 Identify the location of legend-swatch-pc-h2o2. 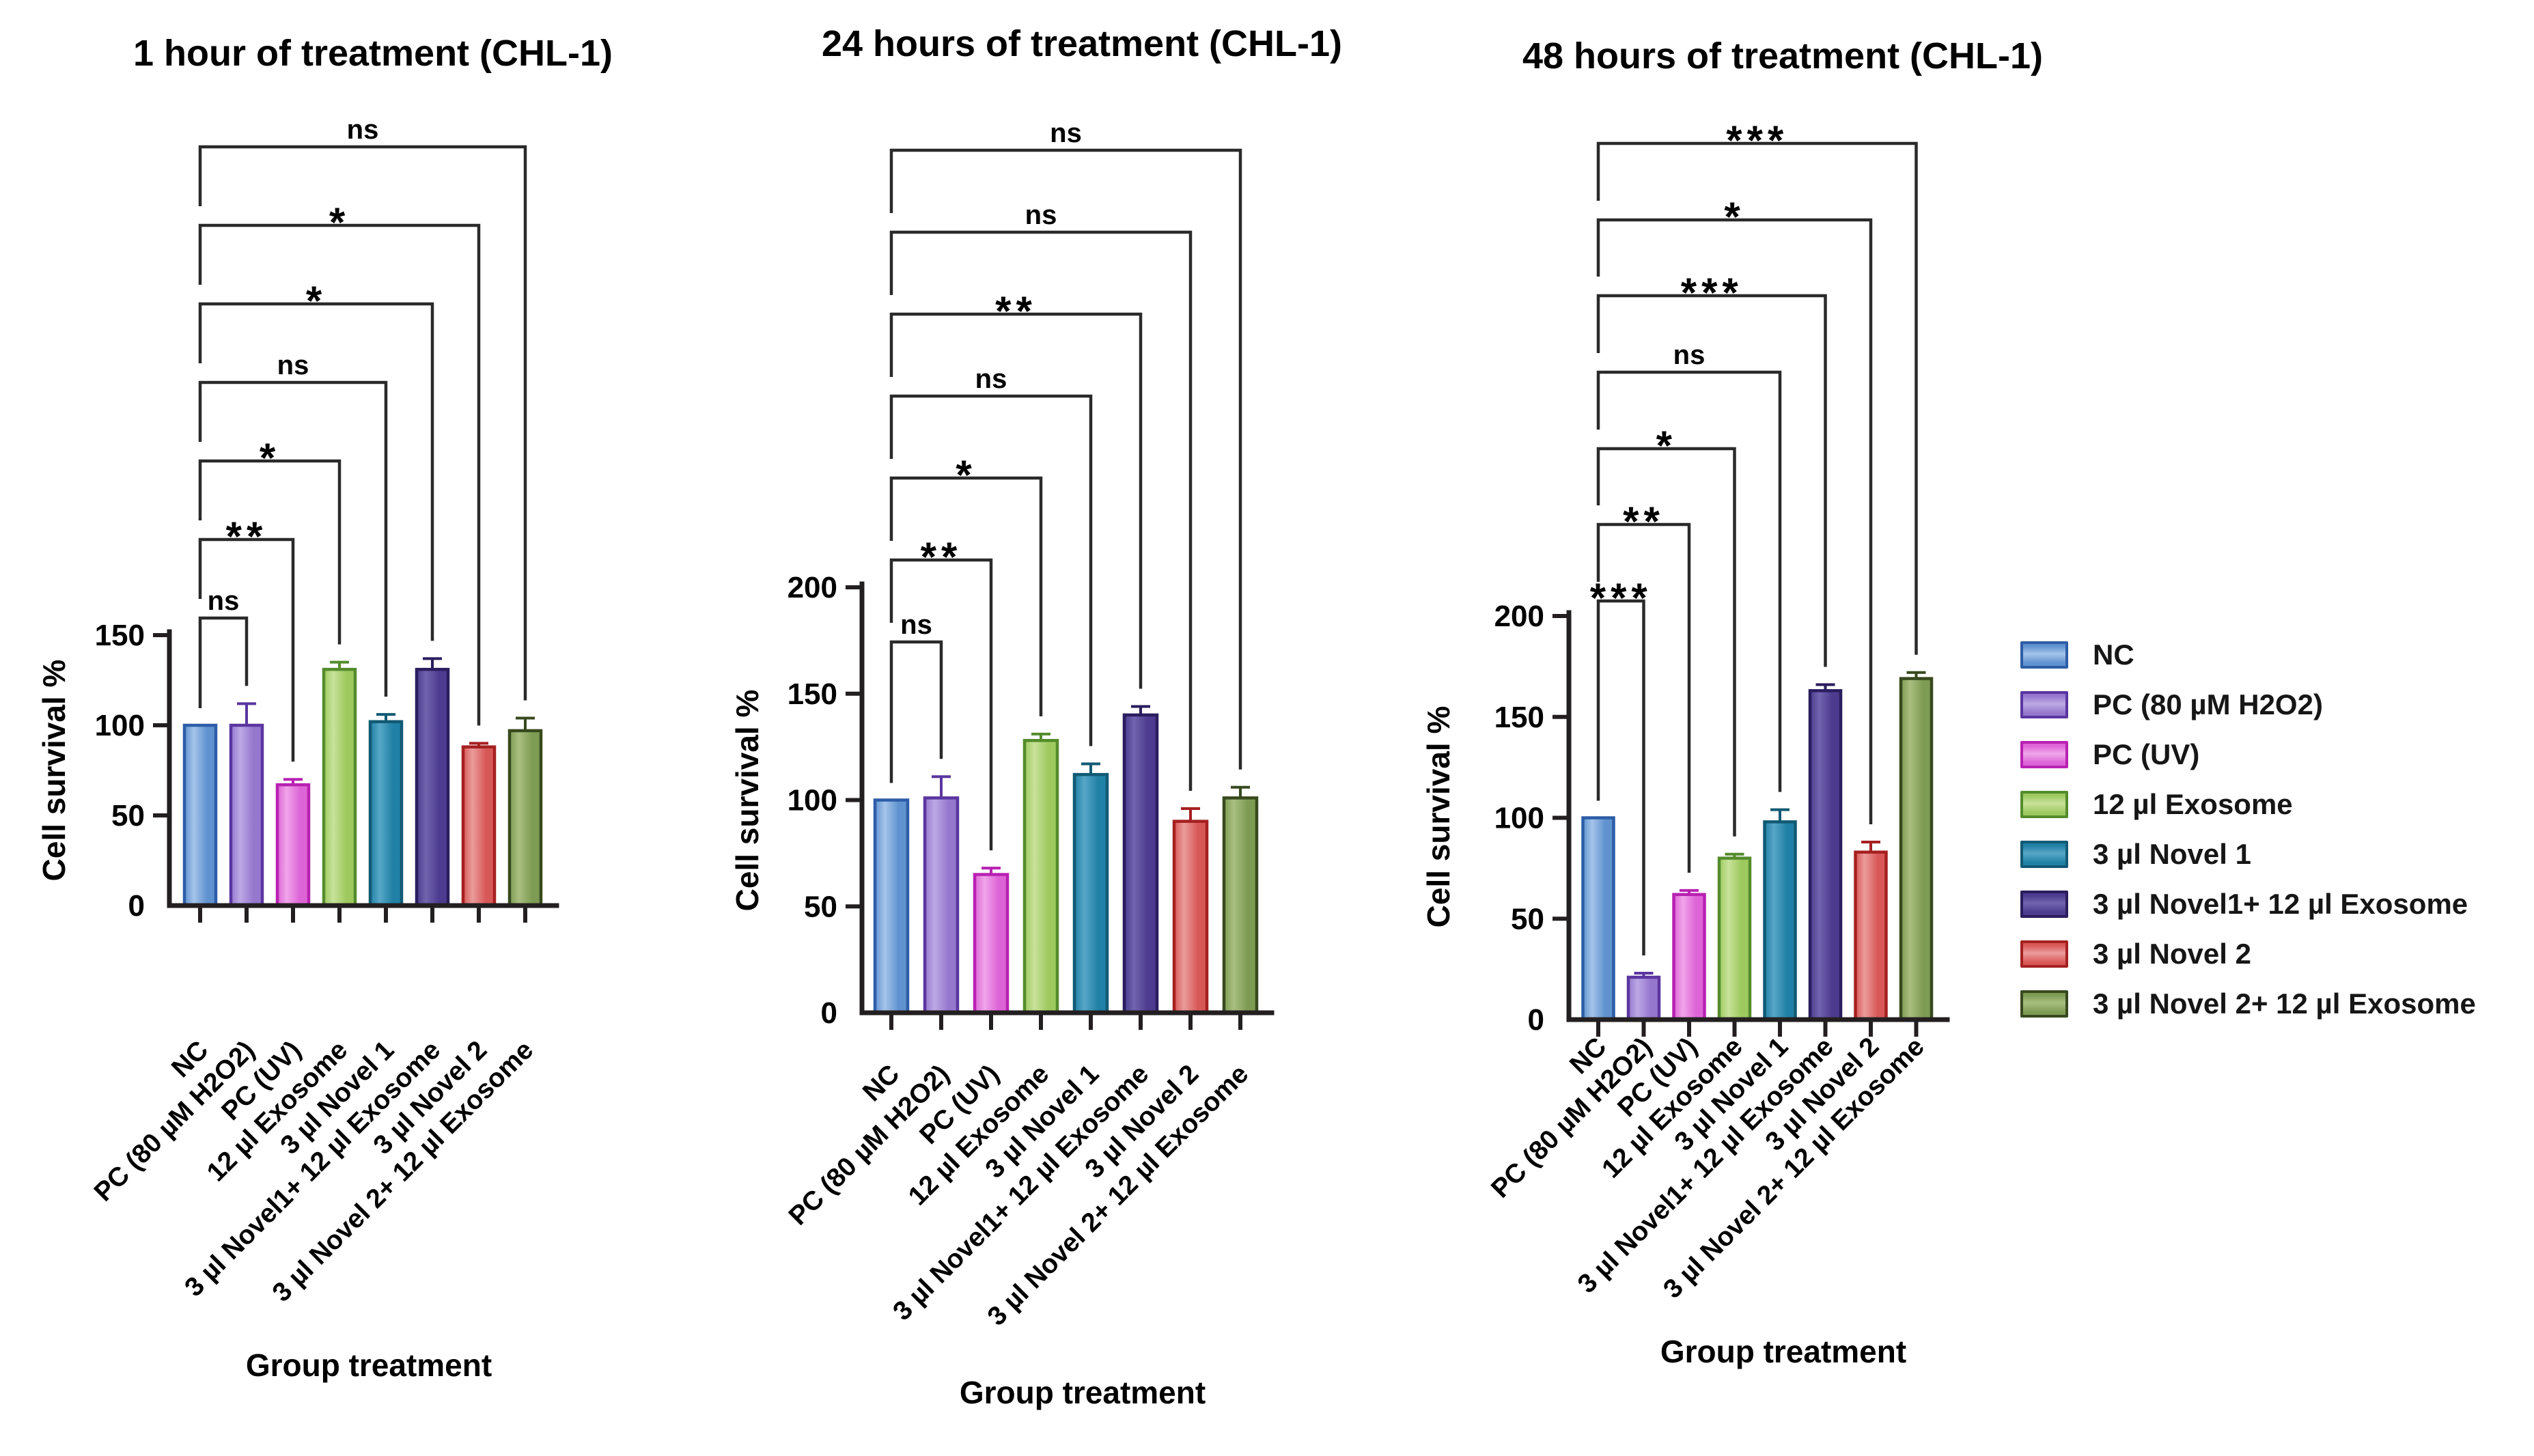
(2044, 704).